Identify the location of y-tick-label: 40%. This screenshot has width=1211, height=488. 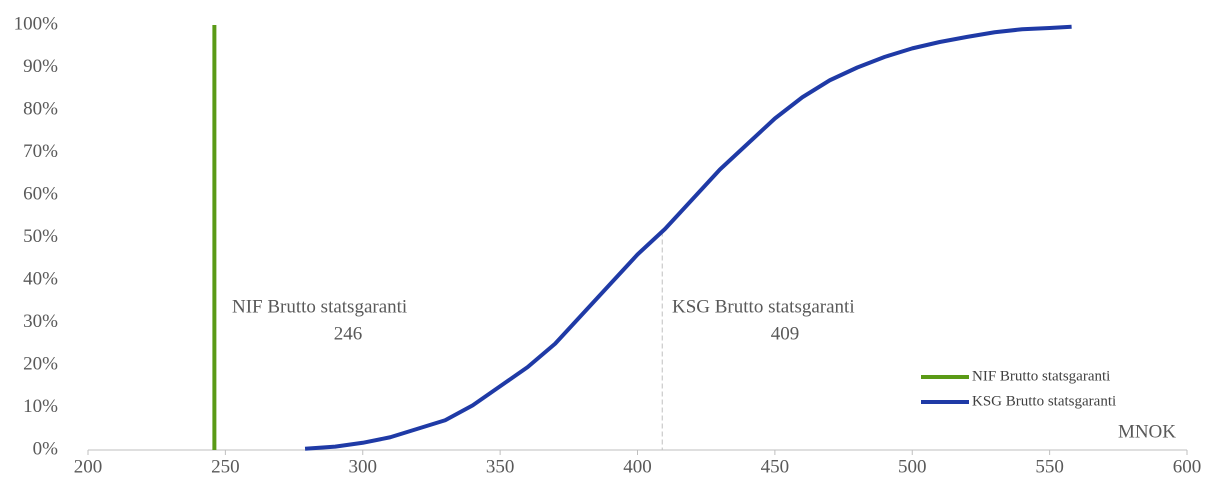
(40, 278).